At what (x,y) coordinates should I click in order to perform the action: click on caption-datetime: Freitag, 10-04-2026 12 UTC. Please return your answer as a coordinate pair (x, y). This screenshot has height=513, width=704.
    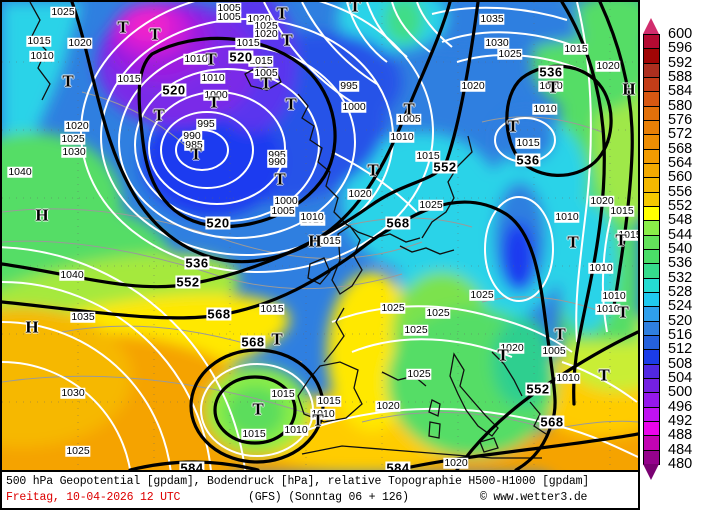
    Looking at the image, I should click on (93, 497).